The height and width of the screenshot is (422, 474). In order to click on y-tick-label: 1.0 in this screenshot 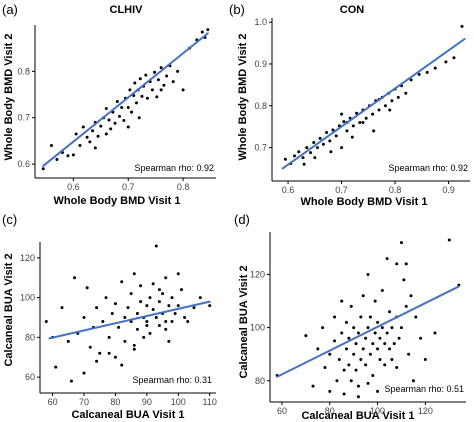, I will do `click(260, 22)`.